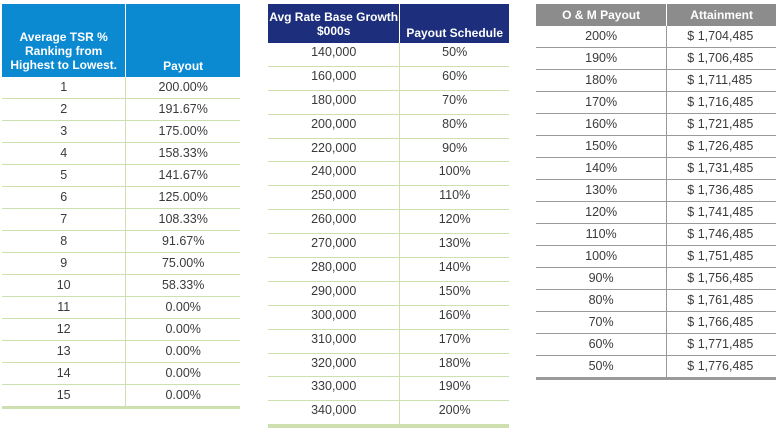 The width and height of the screenshot is (784, 428). Describe the element at coordinates (121, 351) in the screenshot. I see `table-row: 13 0.00%` at that location.